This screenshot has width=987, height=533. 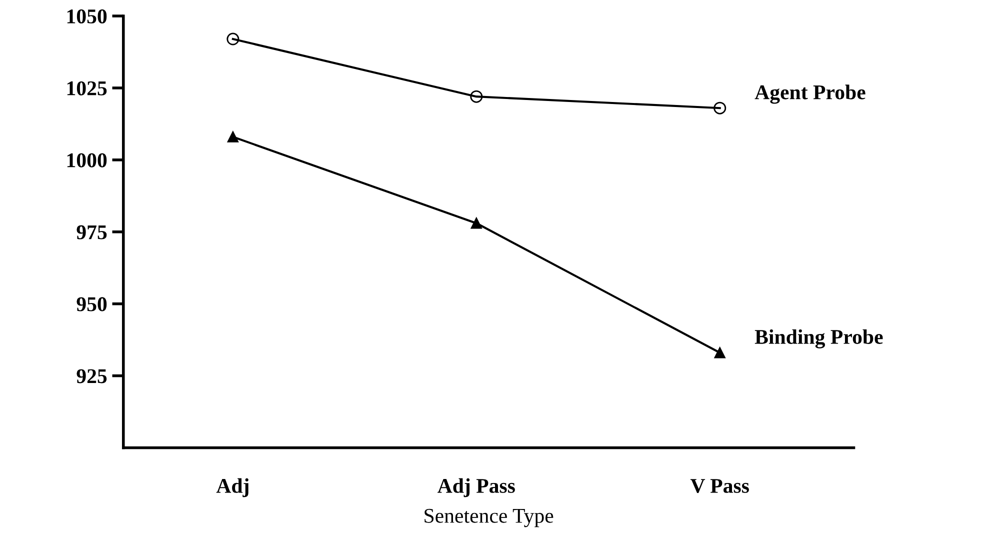 What do you see at coordinates (818, 338) in the screenshot?
I see `series-label: Binding Probe` at bounding box center [818, 338].